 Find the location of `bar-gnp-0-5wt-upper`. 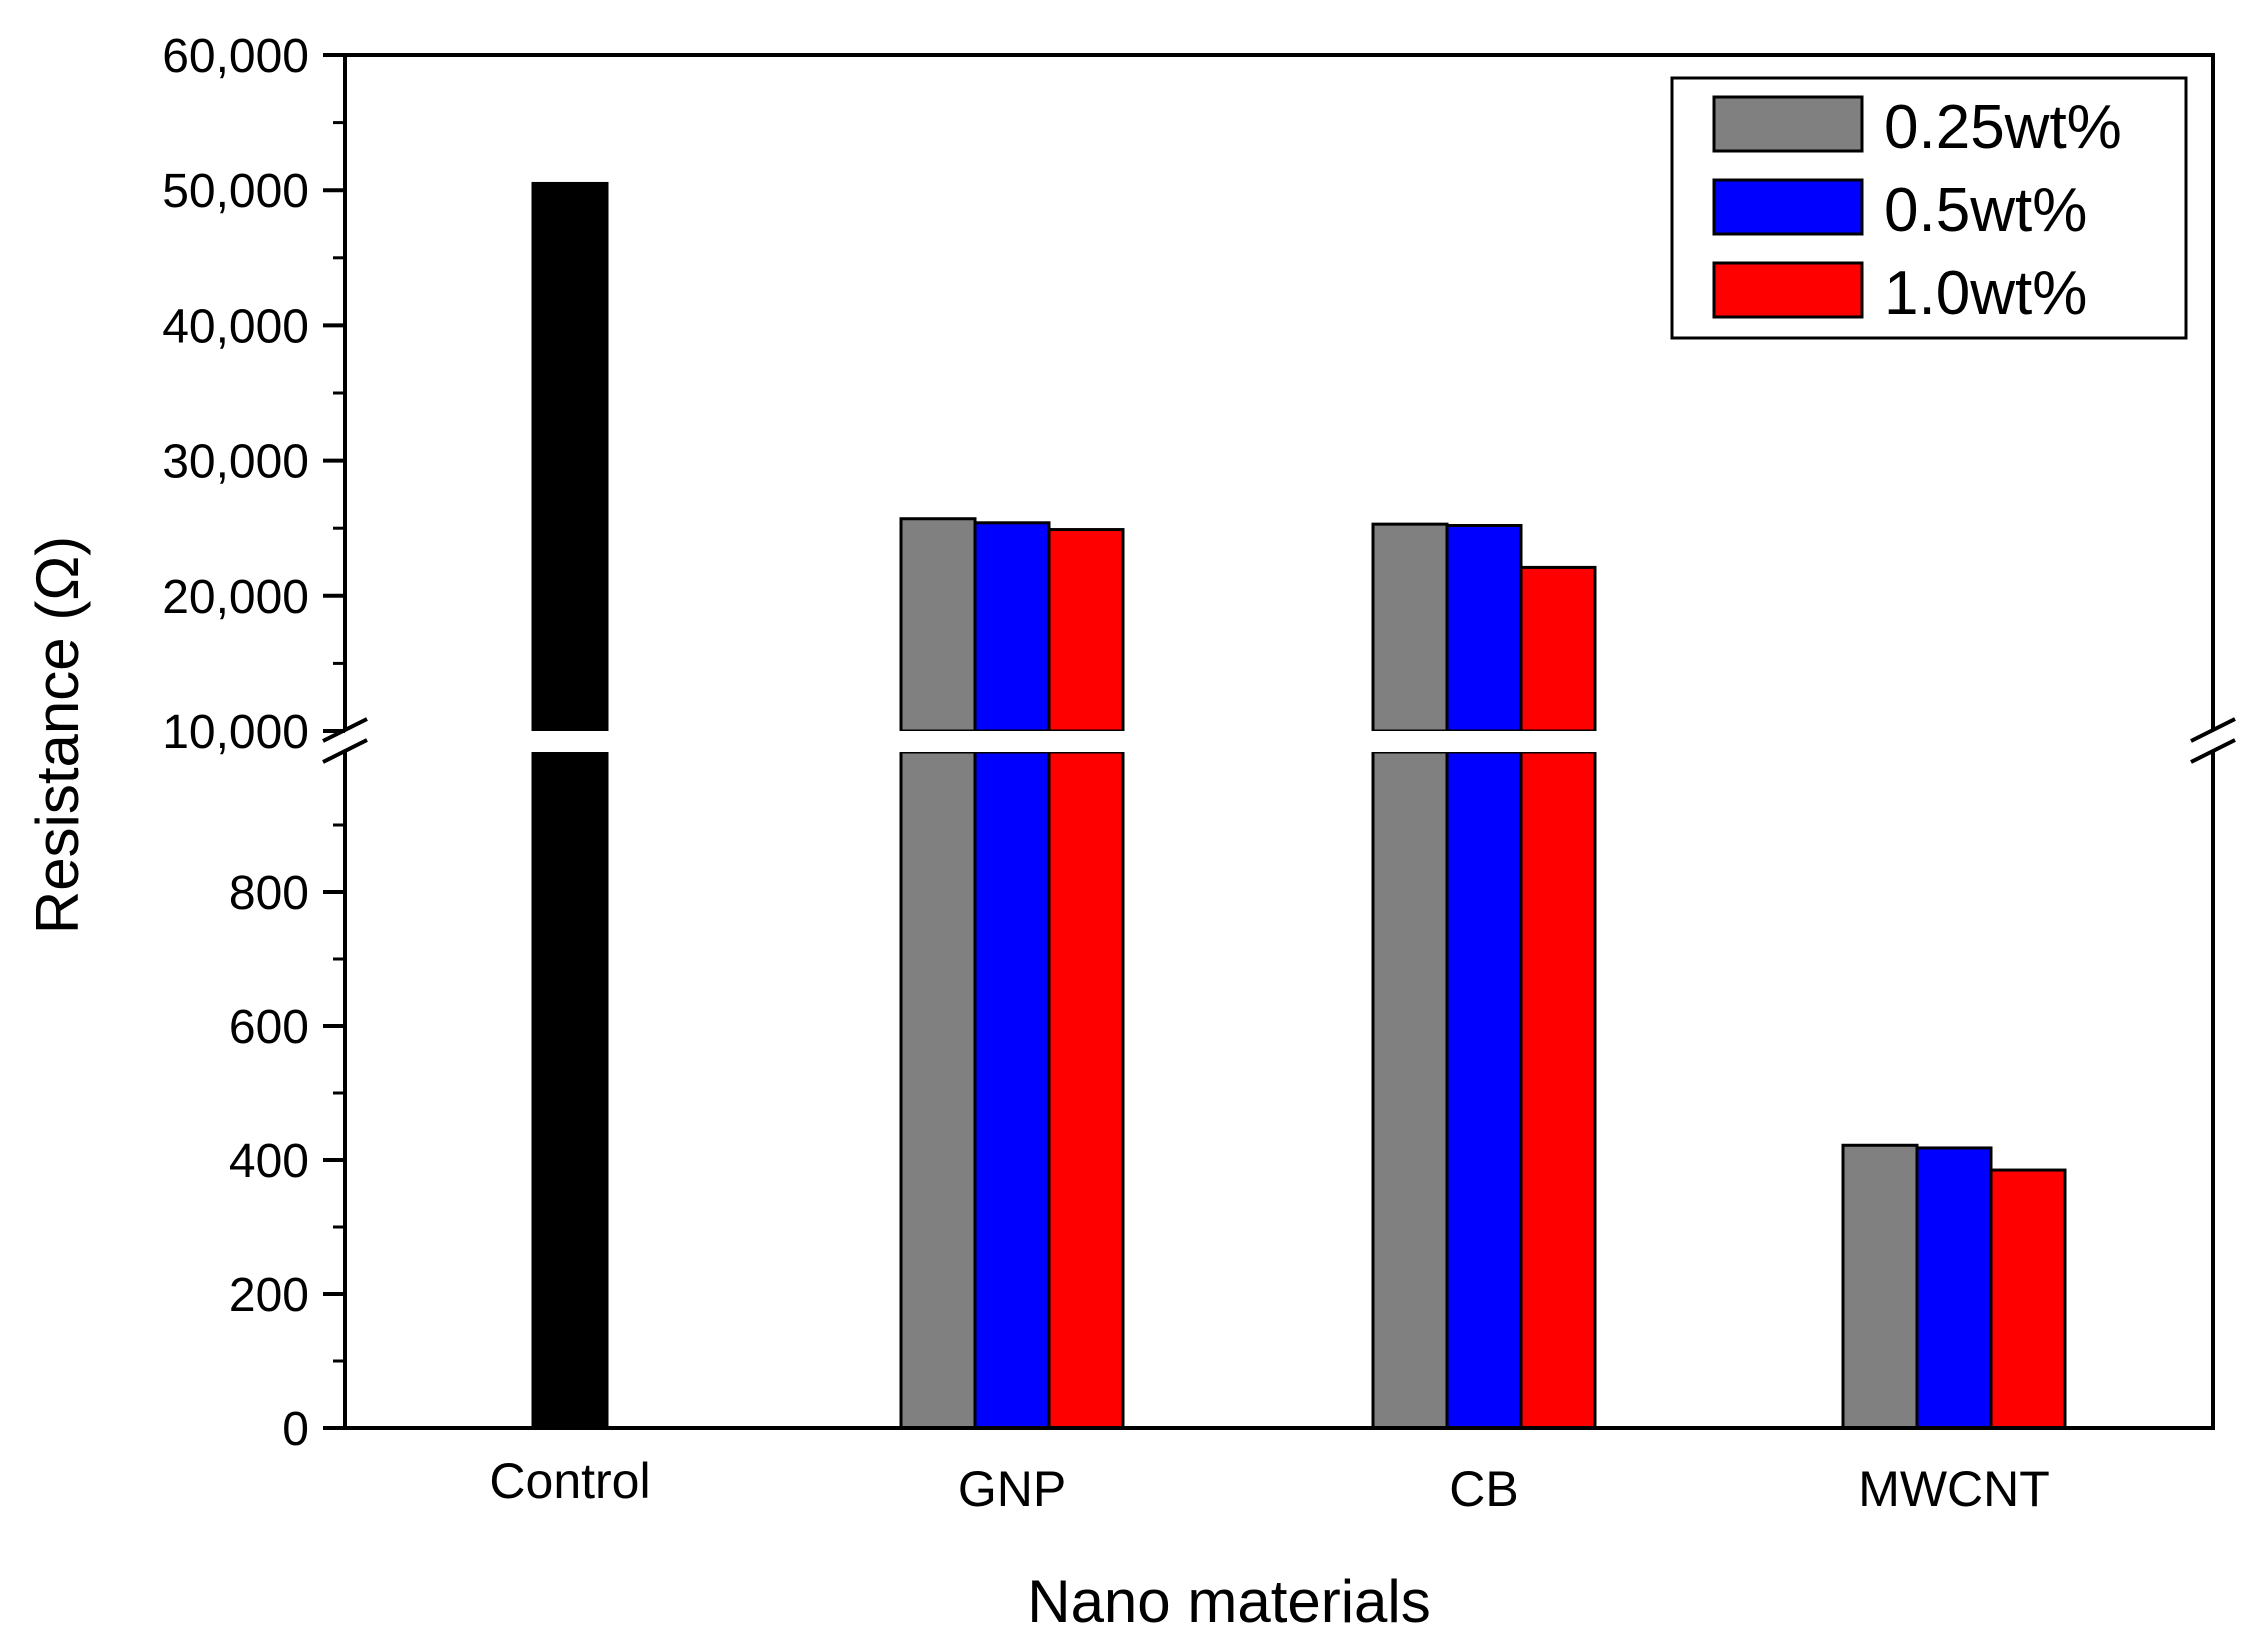

bar-gnp-0-5wt-upper is located at coordinates (1012, 627).